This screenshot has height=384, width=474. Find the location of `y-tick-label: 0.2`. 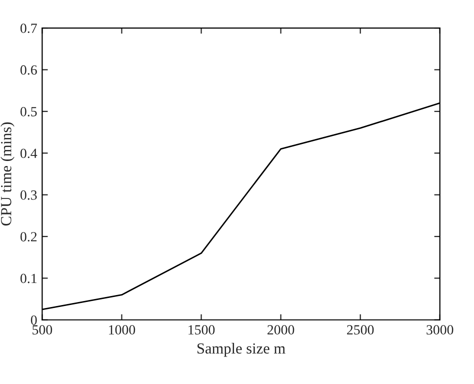

y-tick-label: 0.2 is located at coordinates (28, 237).